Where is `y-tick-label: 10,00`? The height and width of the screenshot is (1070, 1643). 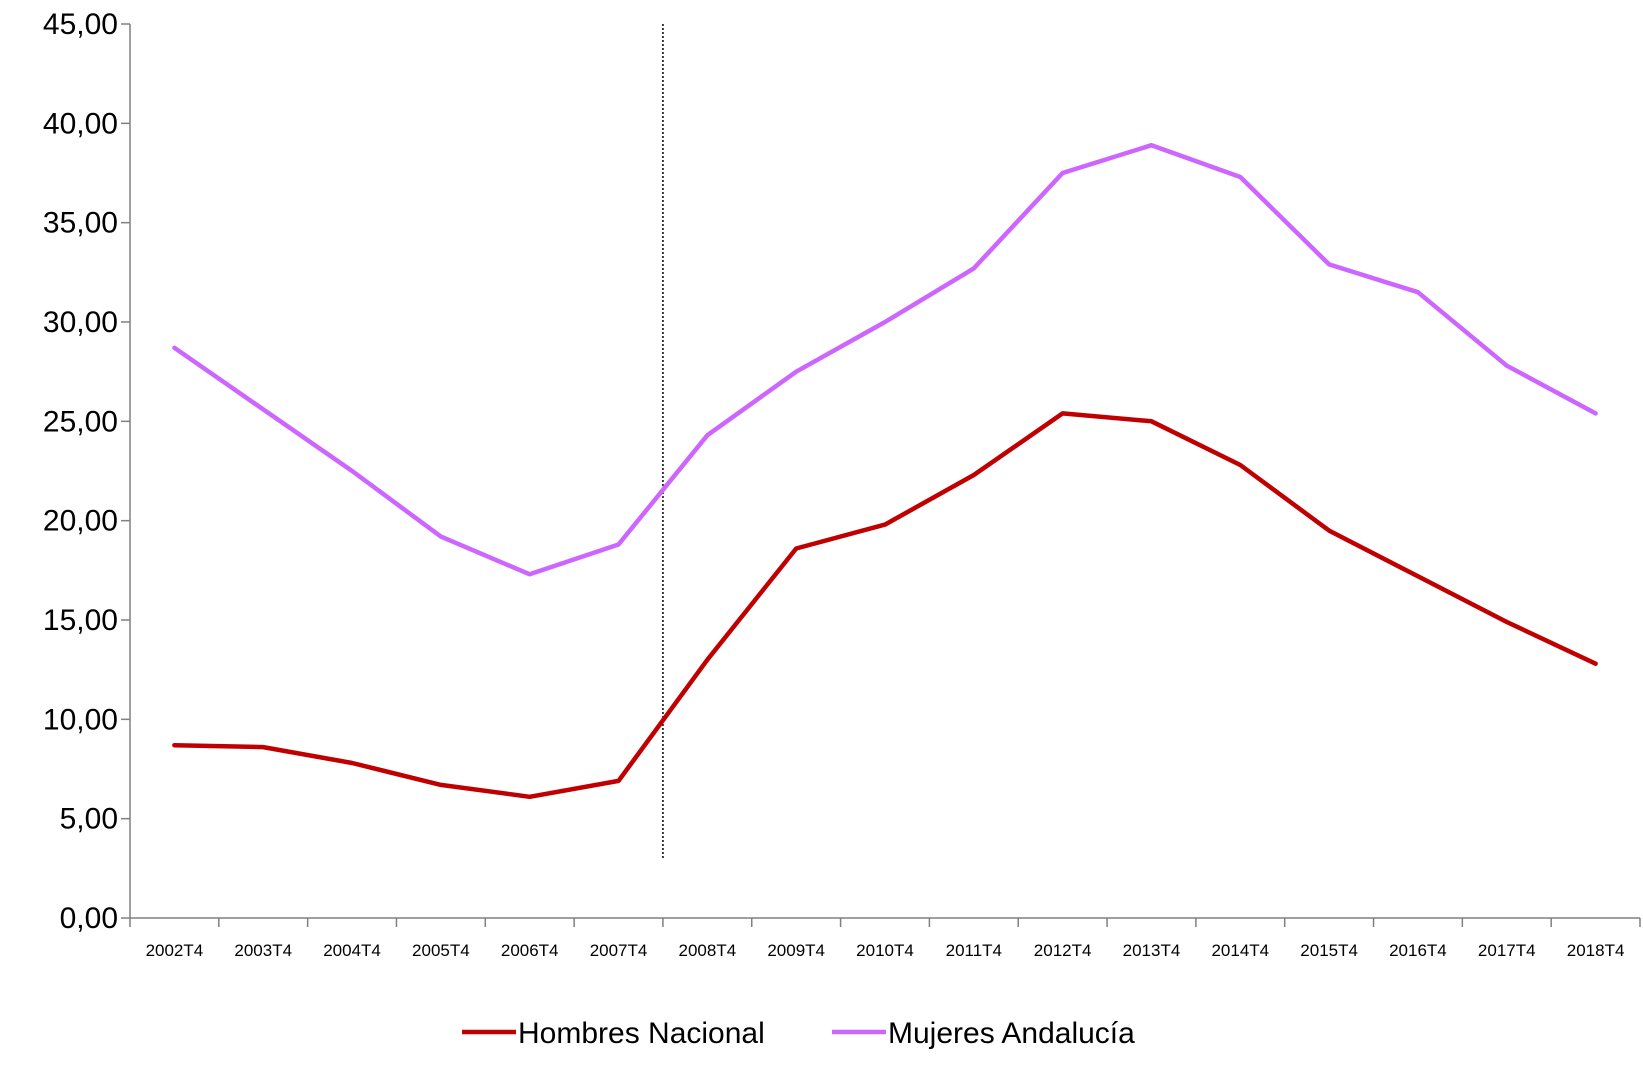 y-tick-label: 10,00 is located at coordinates (80, 719).